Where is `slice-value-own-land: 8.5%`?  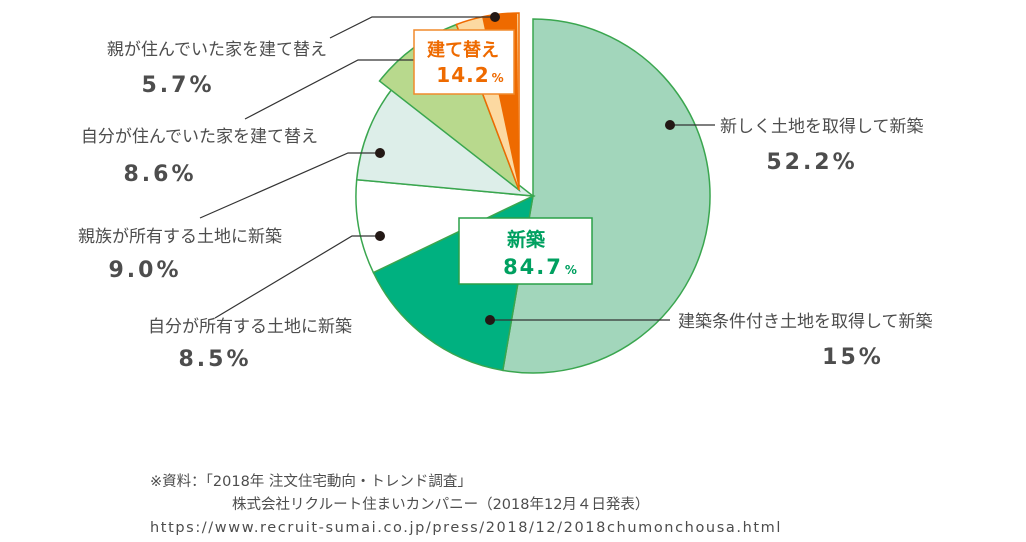 slice-value-own-land: 8.5% is located at coordinates (214, 359).